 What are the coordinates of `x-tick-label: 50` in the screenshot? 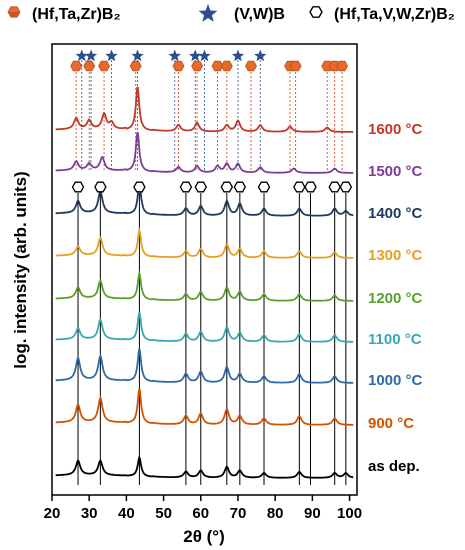 It's located at (163, 513).